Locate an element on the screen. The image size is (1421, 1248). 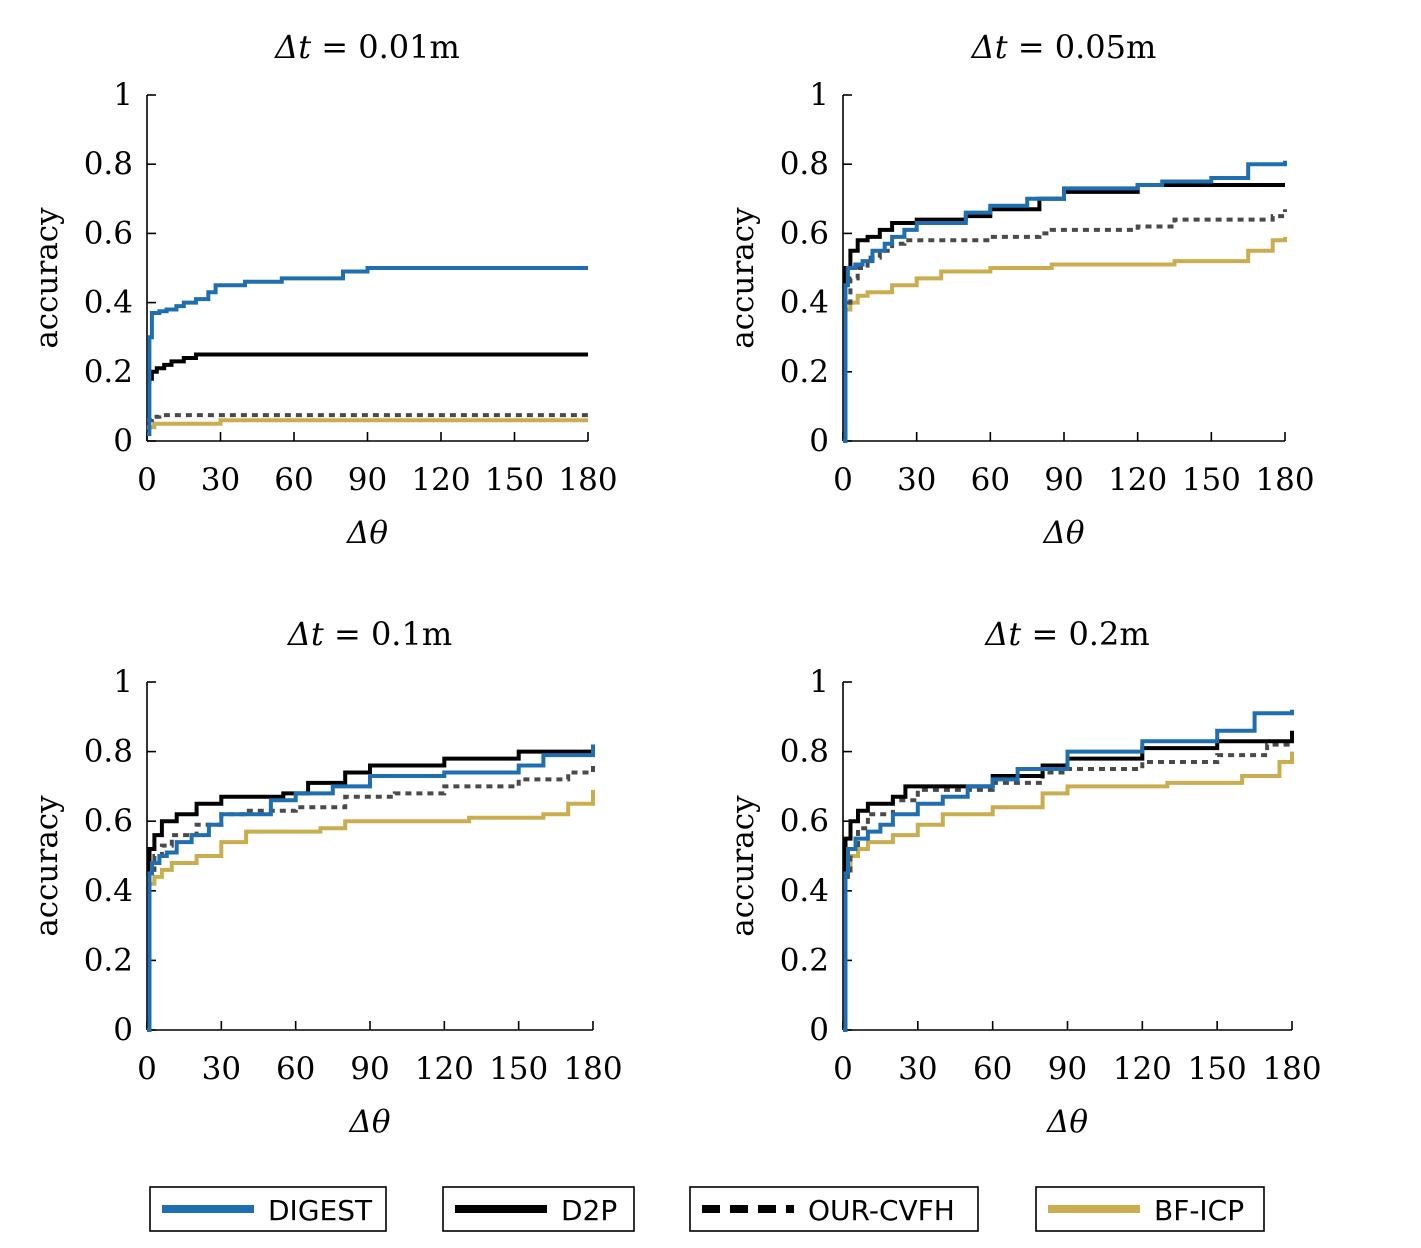
legend-item-our-cvfh: OUR-CVFH is located at coordinates (834, 1209).